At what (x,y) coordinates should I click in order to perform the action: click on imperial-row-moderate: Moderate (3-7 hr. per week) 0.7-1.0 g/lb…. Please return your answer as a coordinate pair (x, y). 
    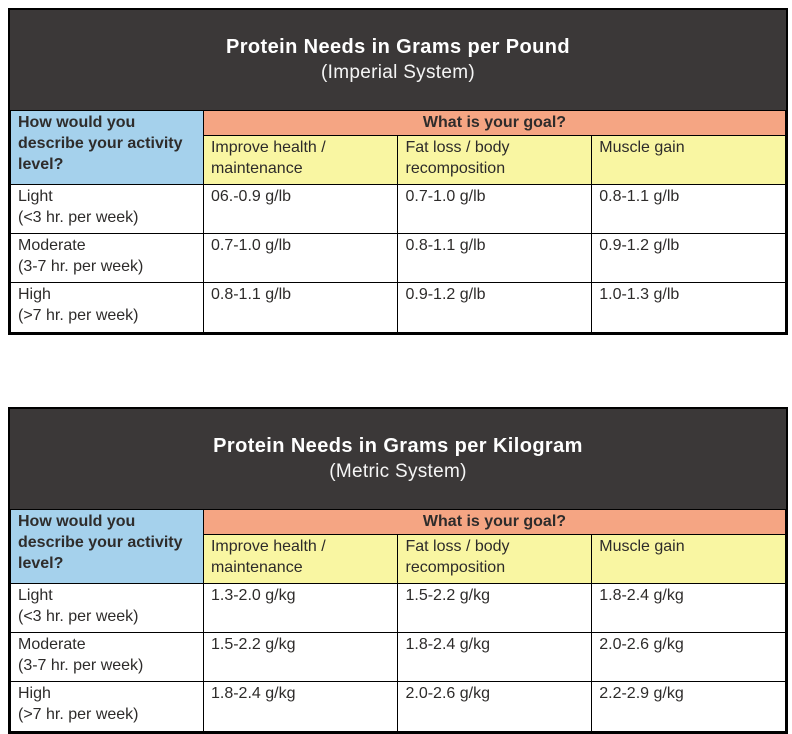
    Looking at the image, I should click on (398, 258).